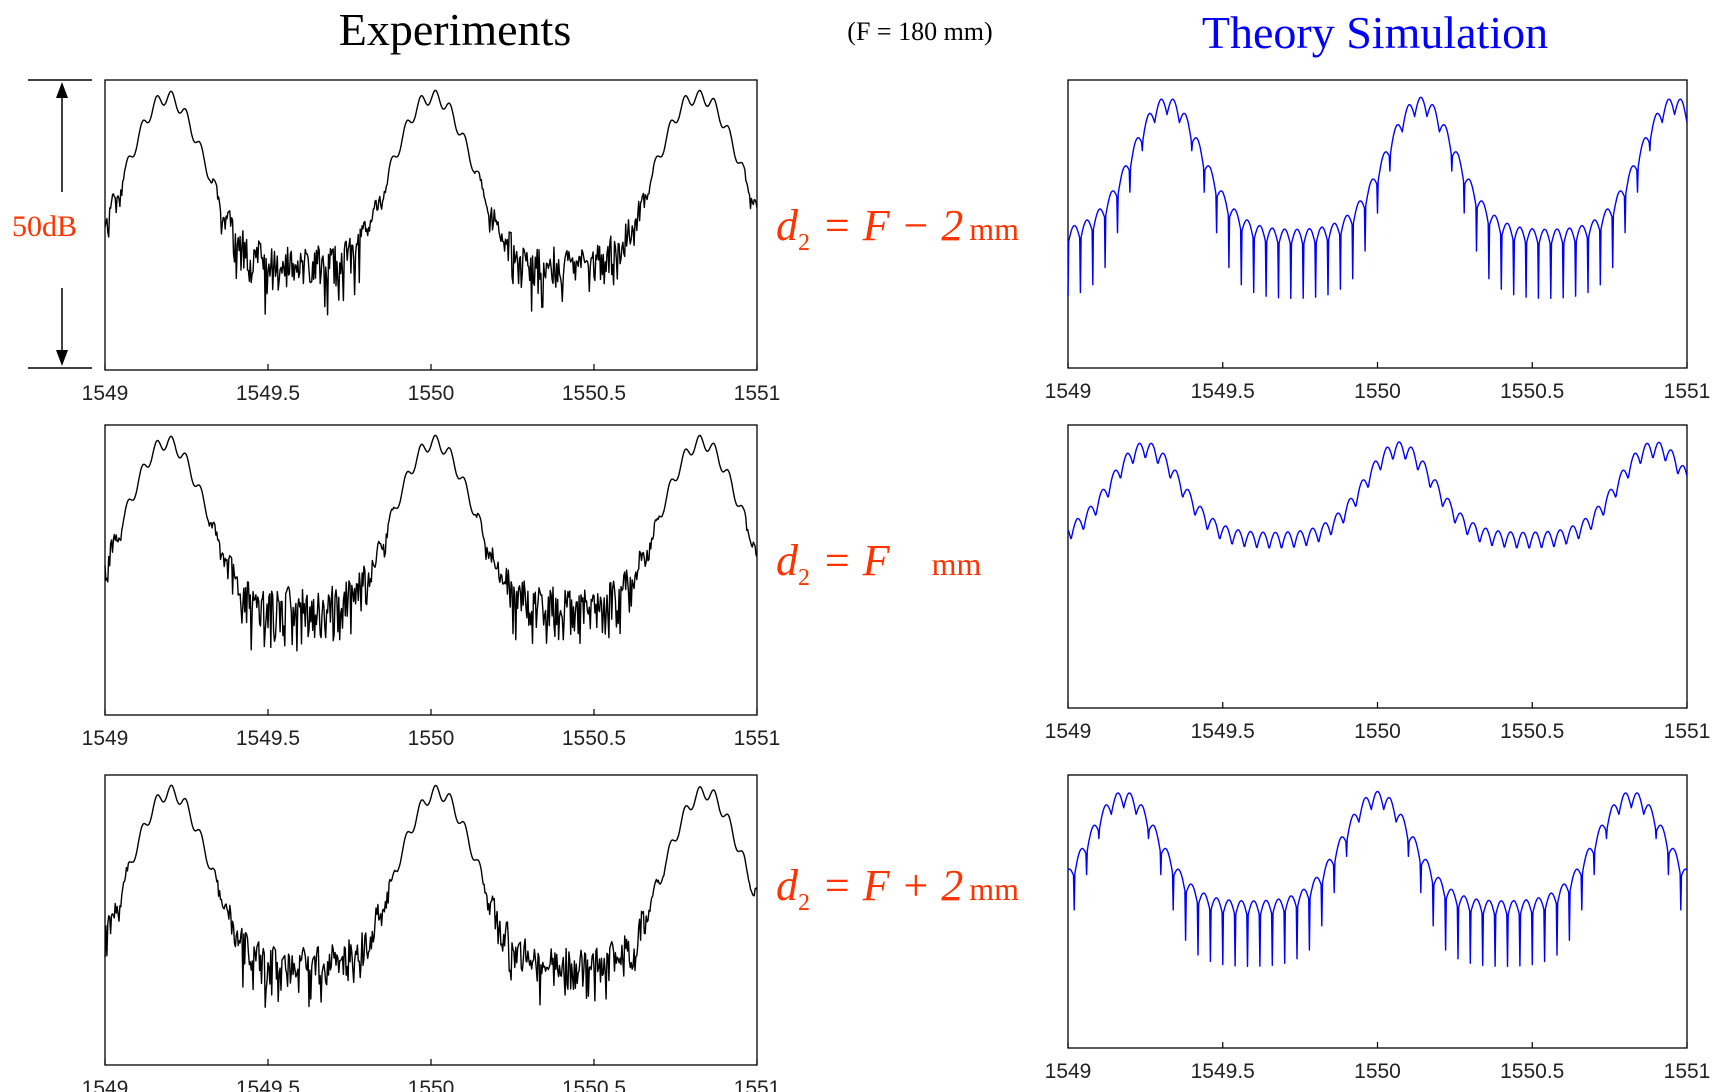  Describe the element at coordinates (44, 226) in the screenshot. I see `scale-label: 50dB` at that location.